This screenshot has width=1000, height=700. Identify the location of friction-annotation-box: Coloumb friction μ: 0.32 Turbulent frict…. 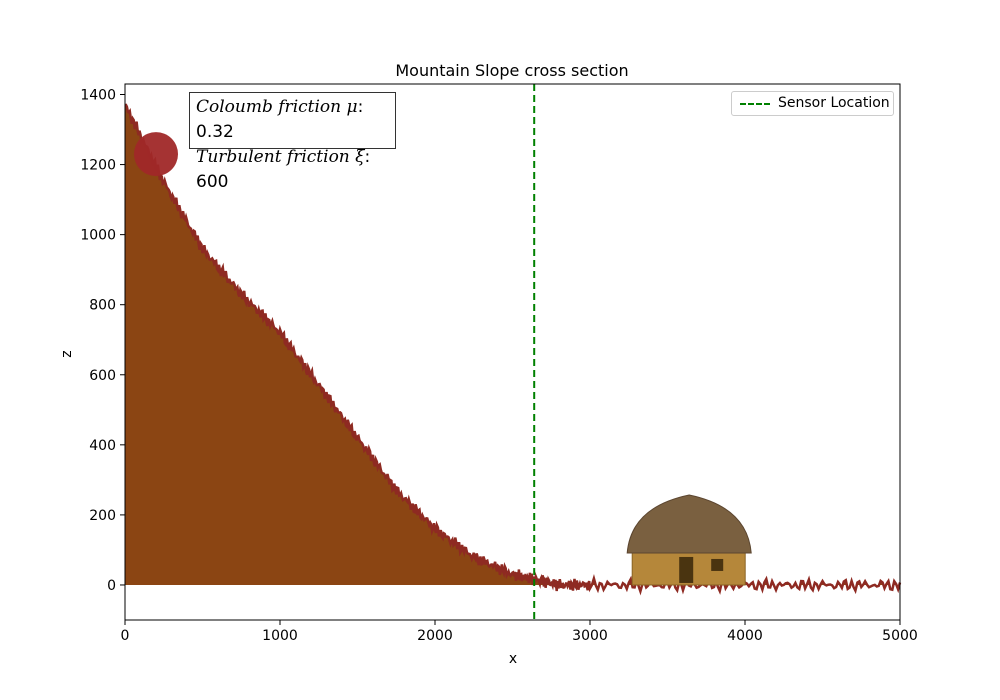
(292, 142).